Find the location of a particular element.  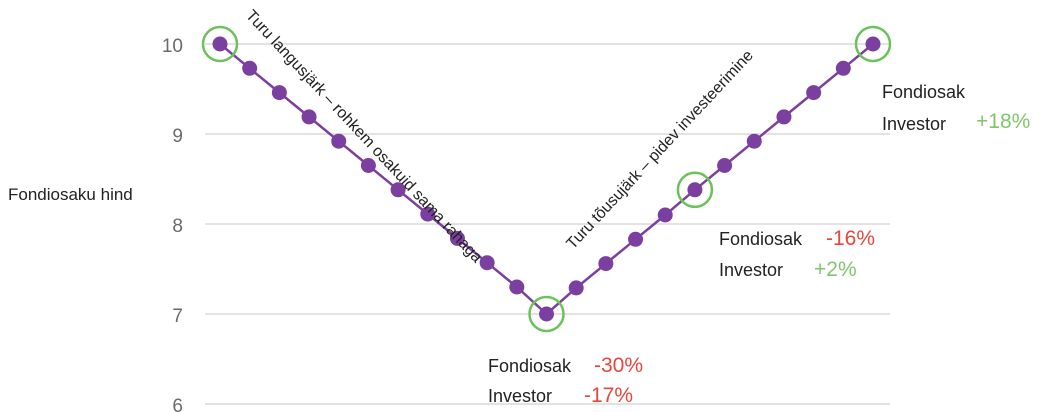

annotation-middle: Fondiosak -16% Investor +2% is located at coordinates (797, 254).